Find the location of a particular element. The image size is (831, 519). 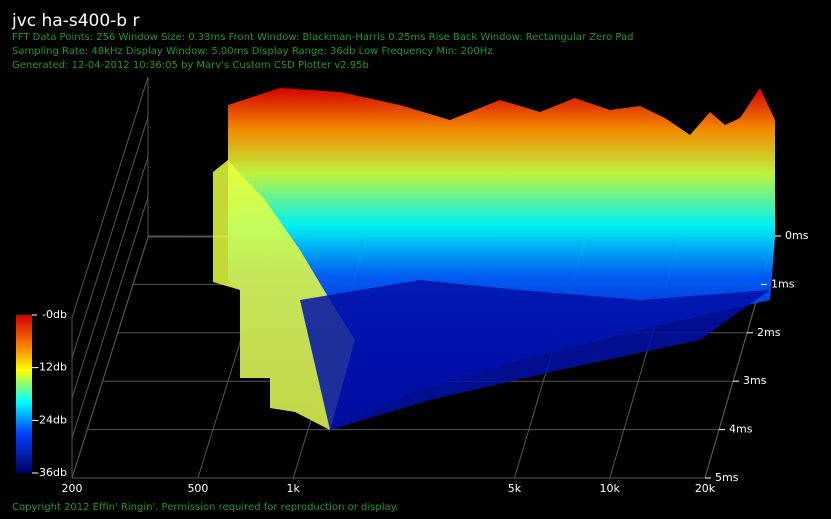

chart-title: jvc ha-s400-b r is located at coordinates (75, 21).